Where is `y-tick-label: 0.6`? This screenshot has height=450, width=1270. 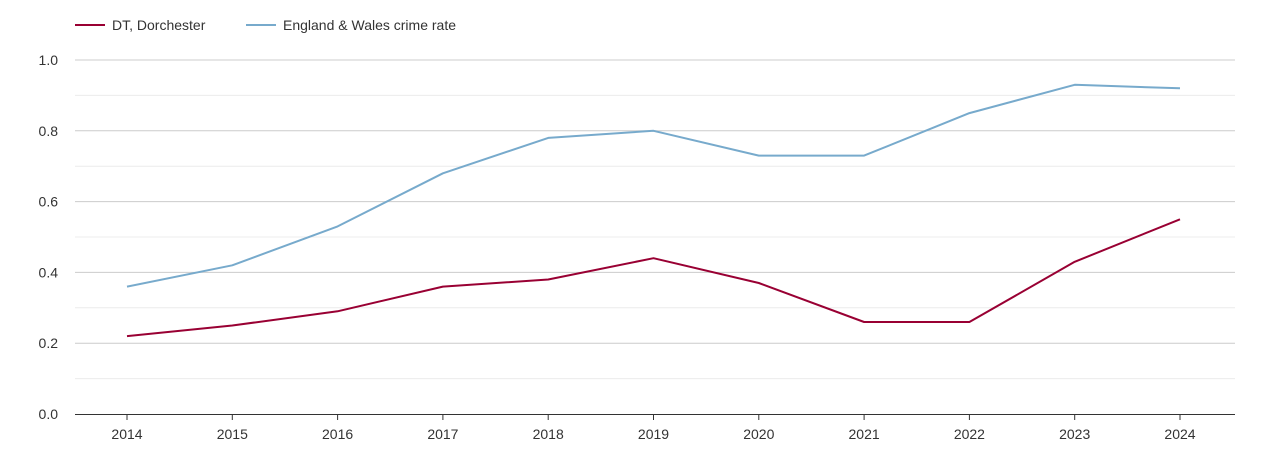
y-tick-label: 0.6 is located at coordinates (49, 202).